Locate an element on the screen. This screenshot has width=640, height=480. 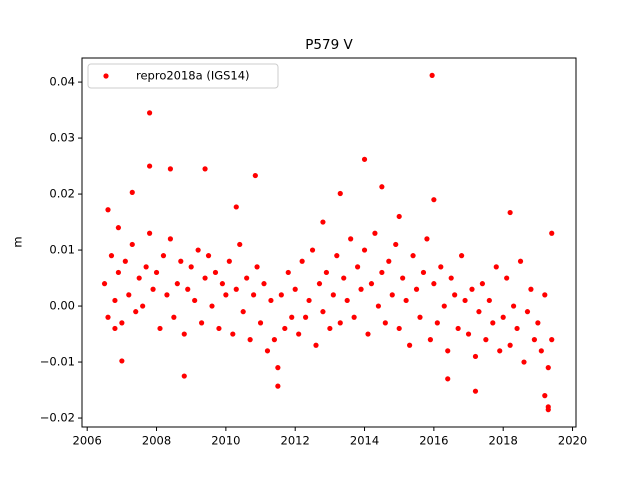
x-tick-label: 2020 is located at coordinates (572, 441).